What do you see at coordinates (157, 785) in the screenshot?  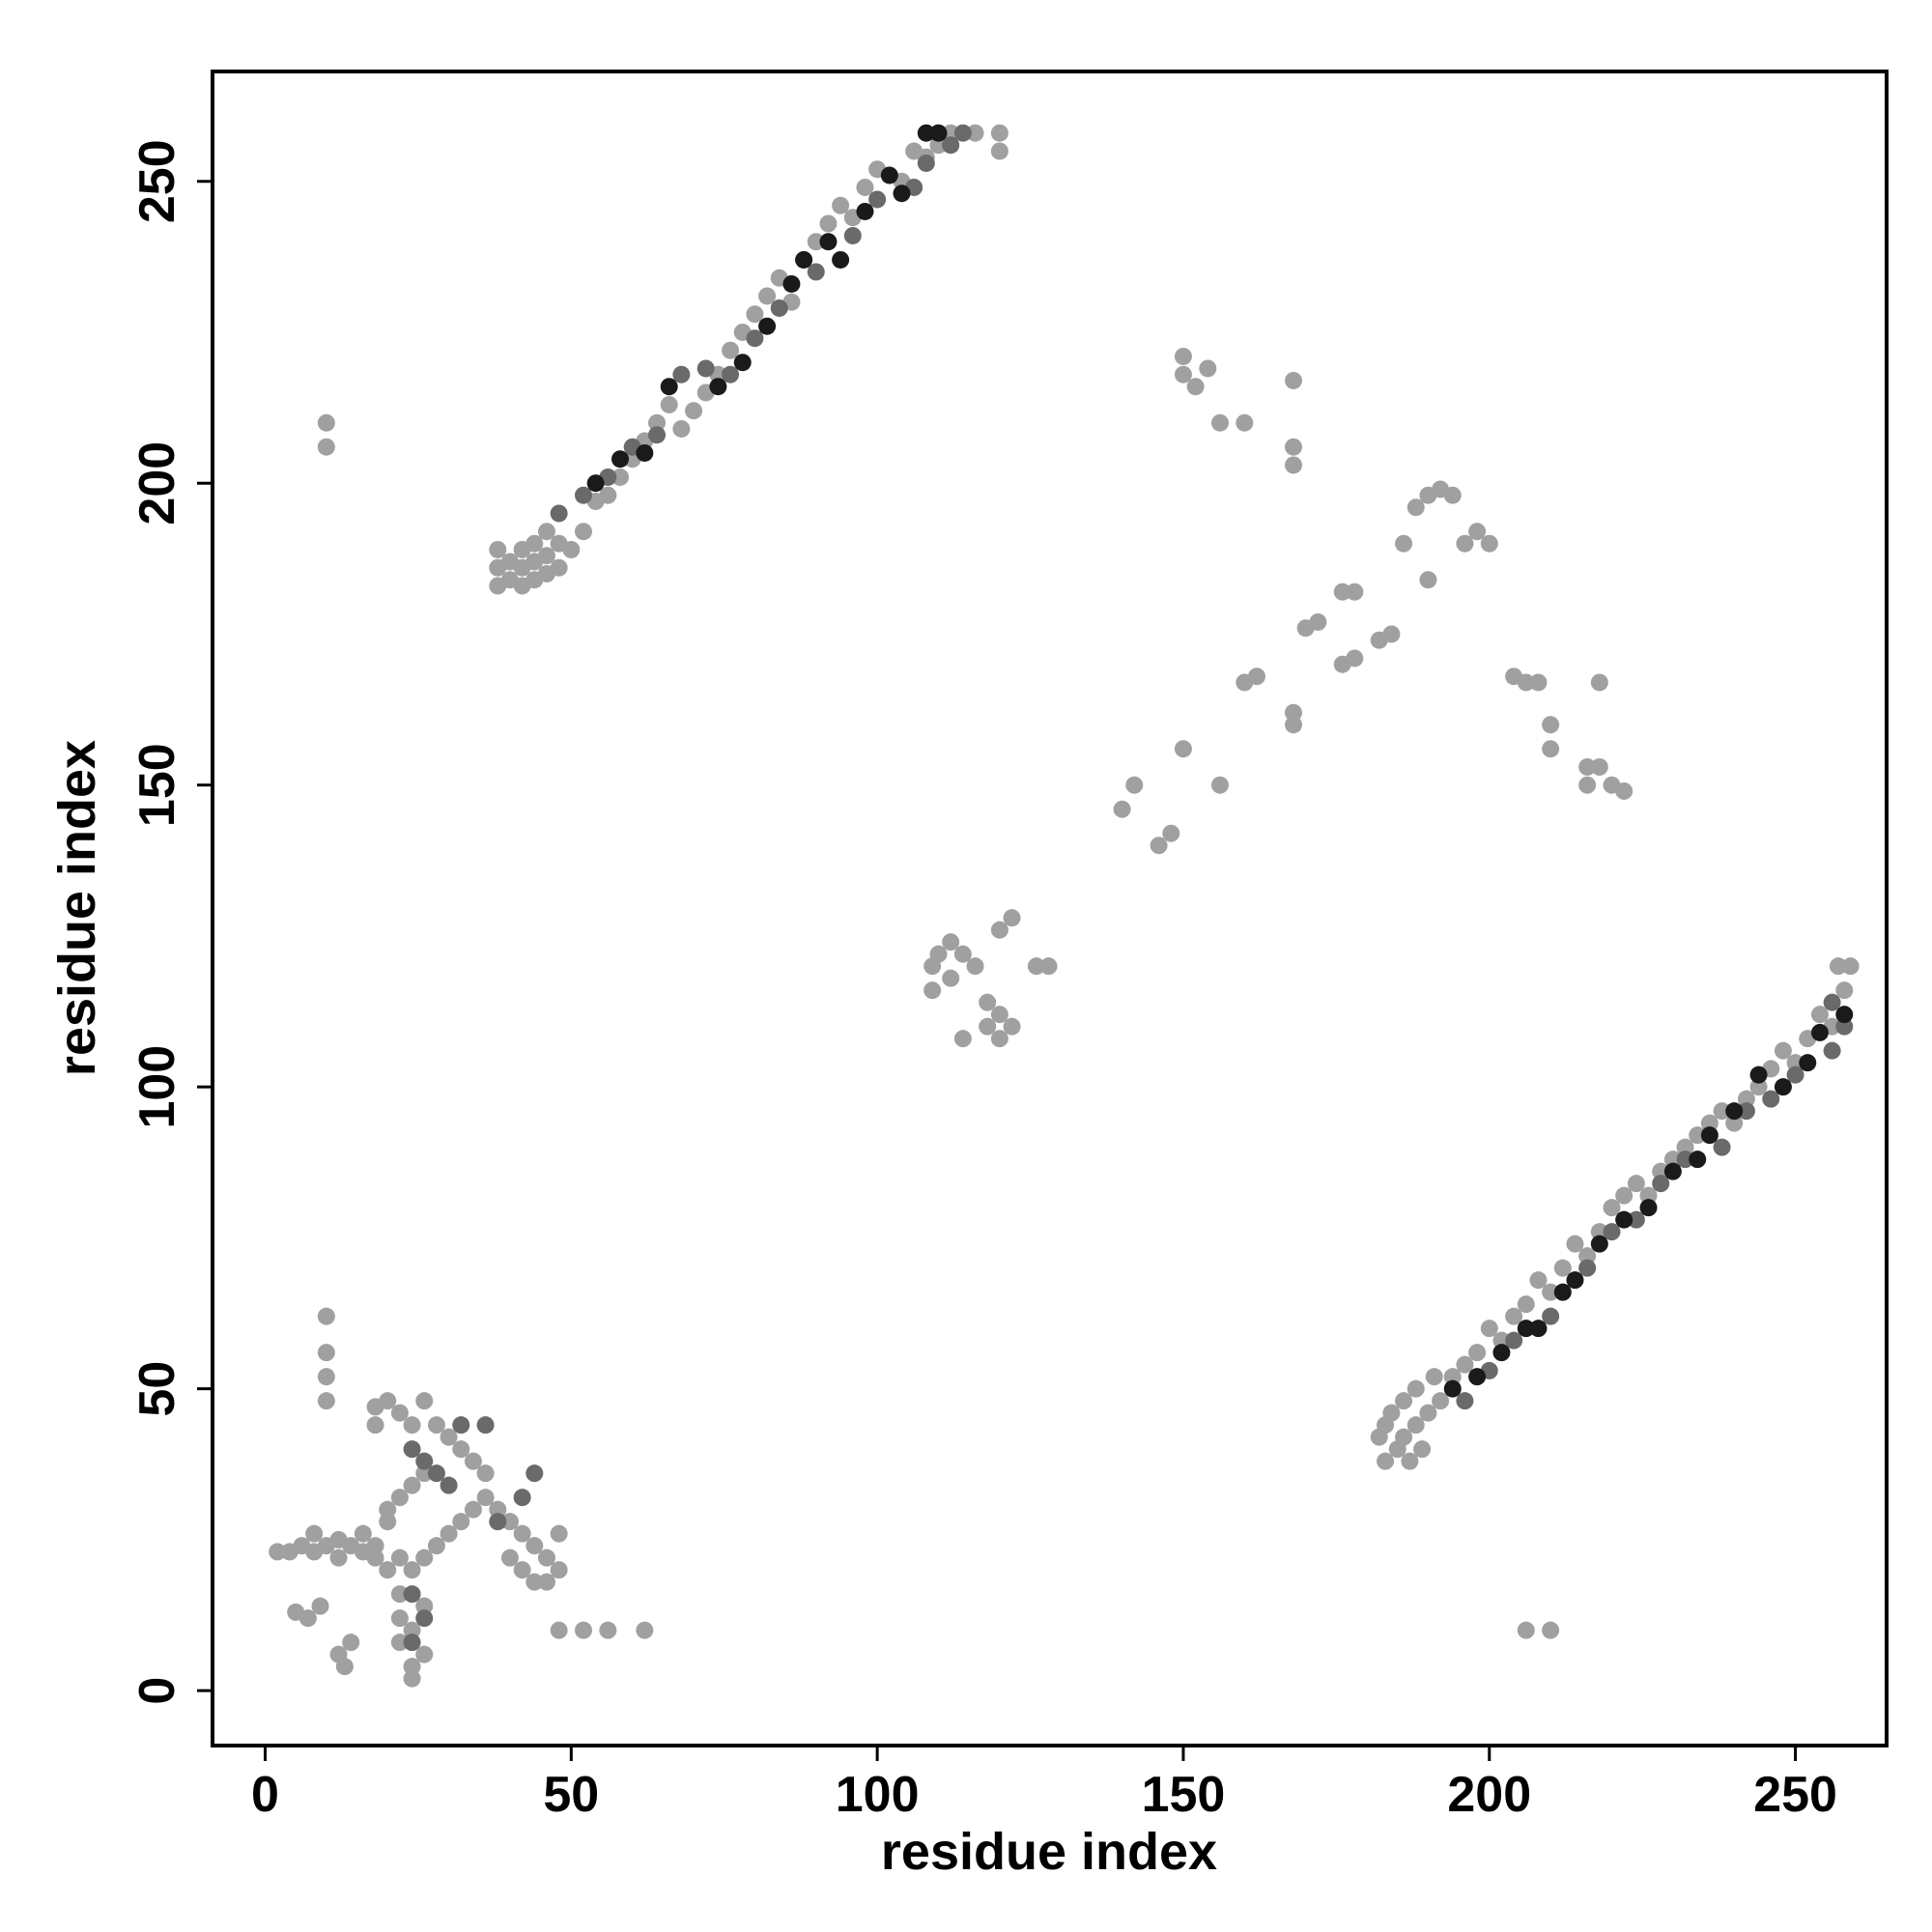 I see `y-tick-label: 150` at bounding box center [157, 785].